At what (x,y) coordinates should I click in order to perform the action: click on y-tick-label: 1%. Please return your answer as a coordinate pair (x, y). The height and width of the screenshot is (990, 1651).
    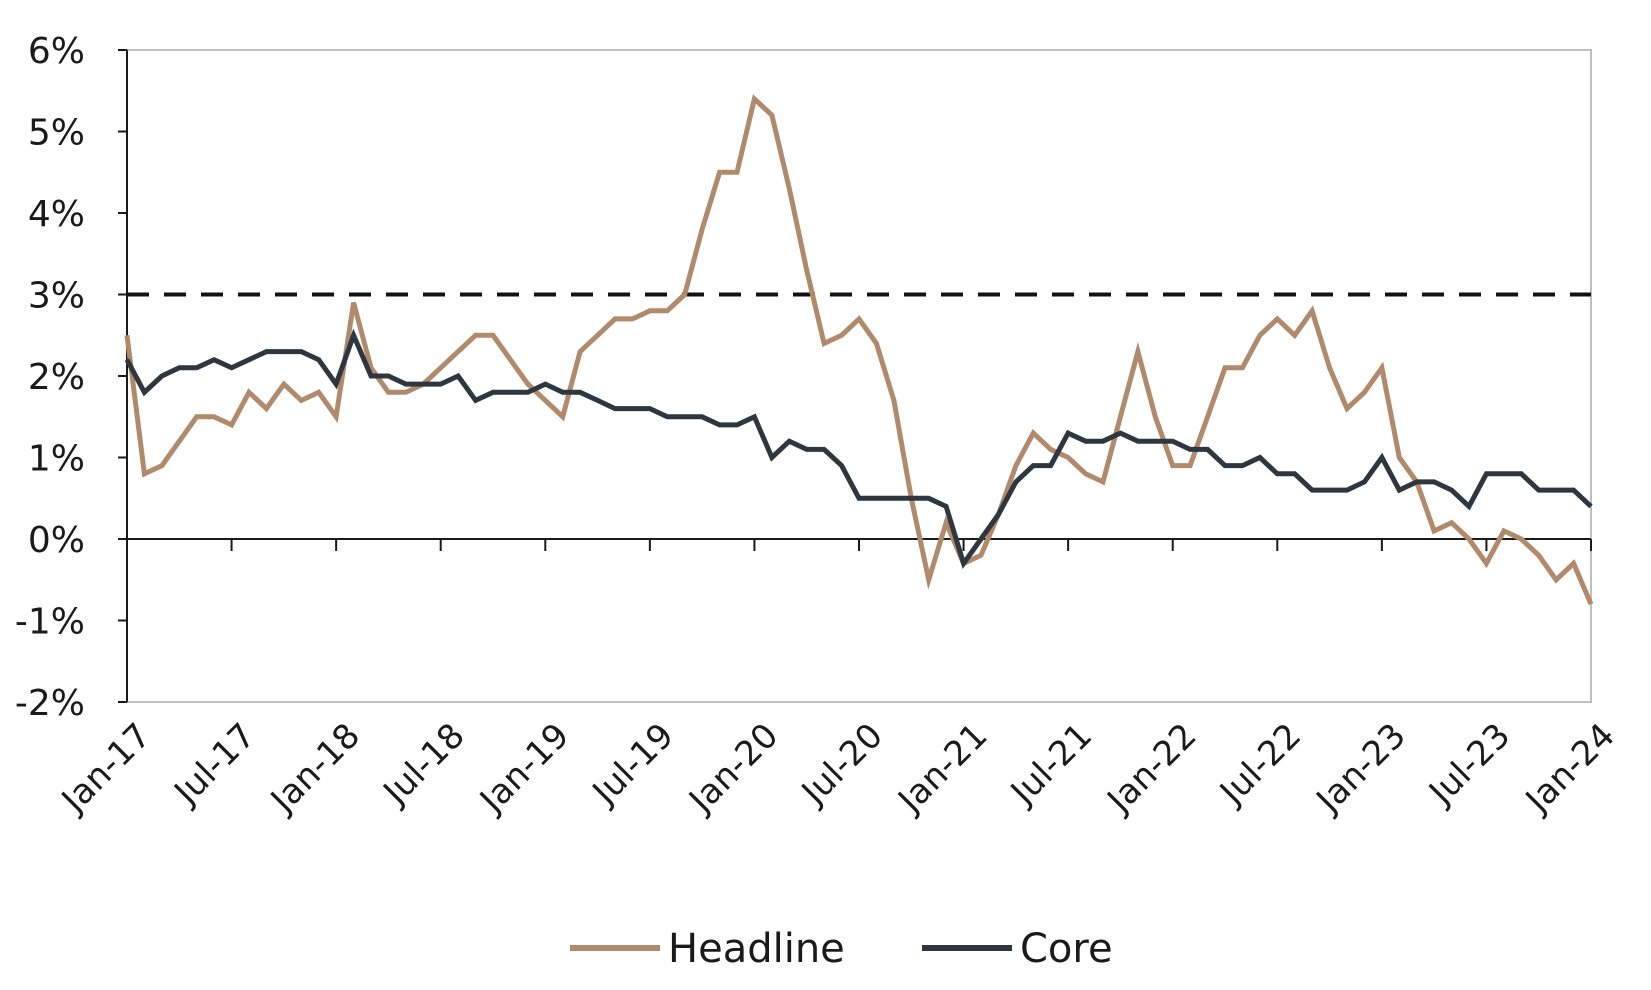
    Looking at the image, I should click on (56, 459).